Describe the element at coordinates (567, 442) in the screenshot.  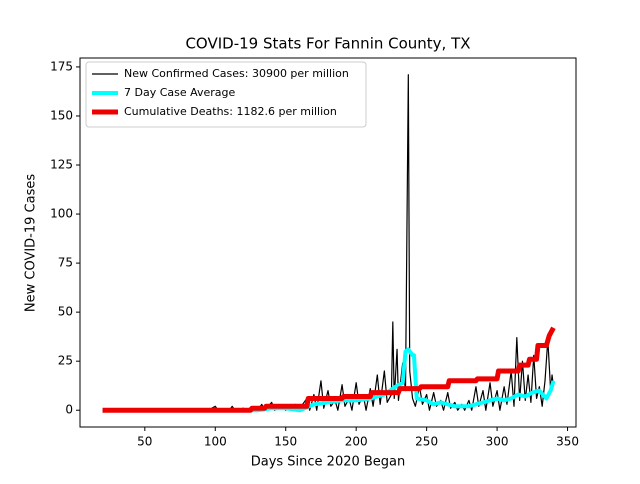
I see `x-tick-label: 350` at that location.